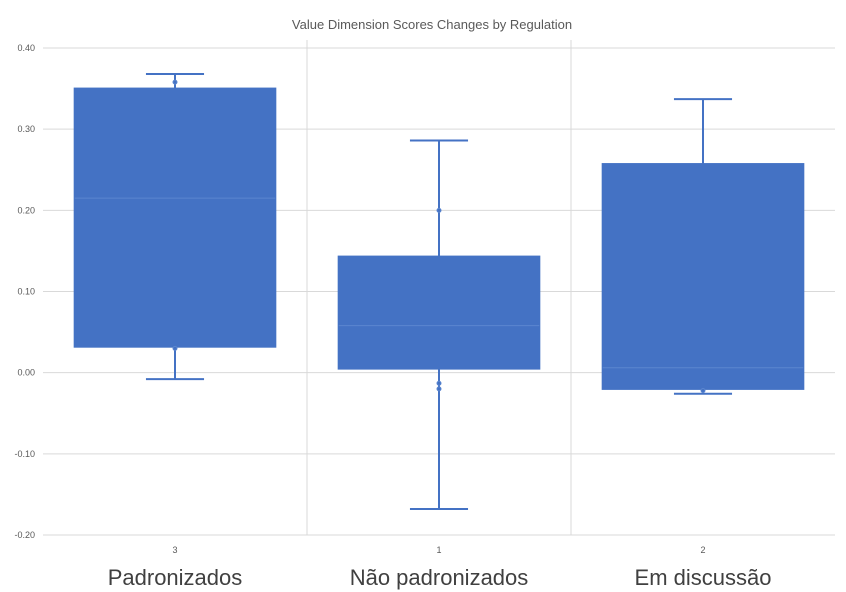  What do you see at coordinates (175, 577) in the screenshot?
I see `category-label-padronizados: Padronizados` at bounding box center [175, 577].